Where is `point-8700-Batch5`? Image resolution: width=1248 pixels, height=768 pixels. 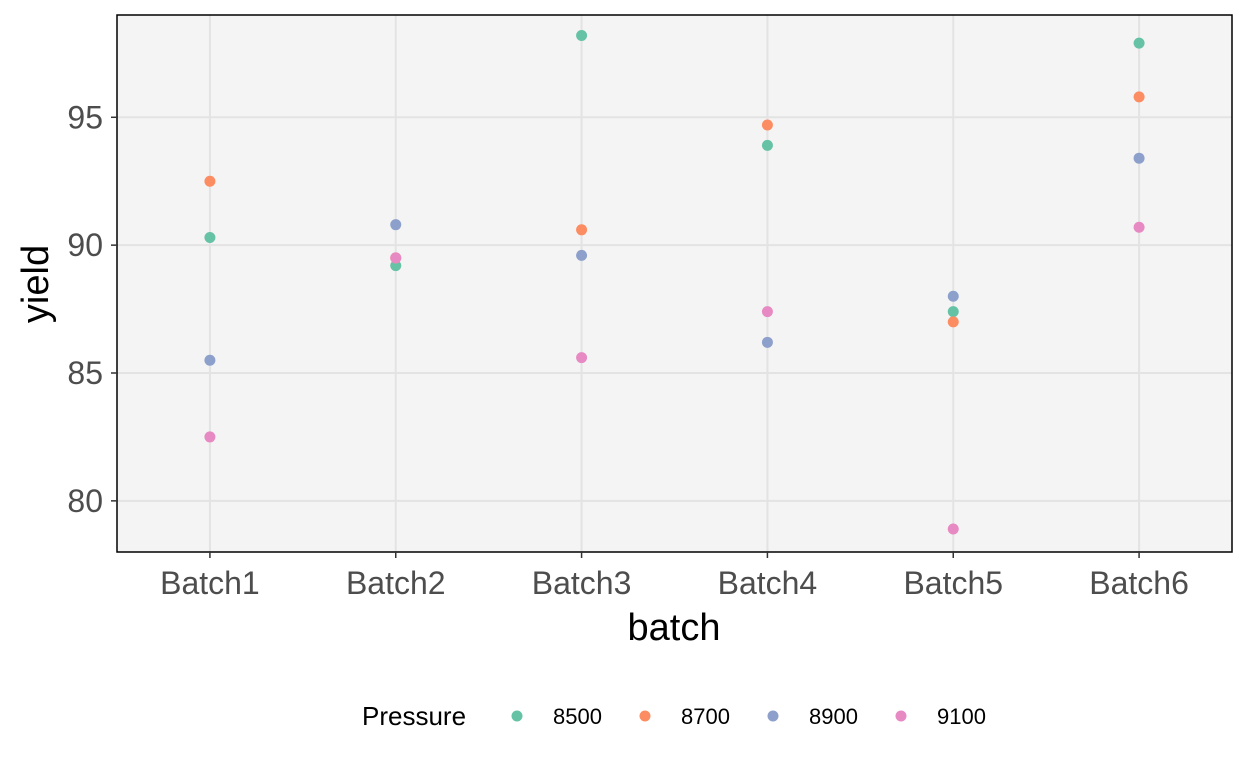
point-8700-Batch5 is located at coordinates (953, 322).